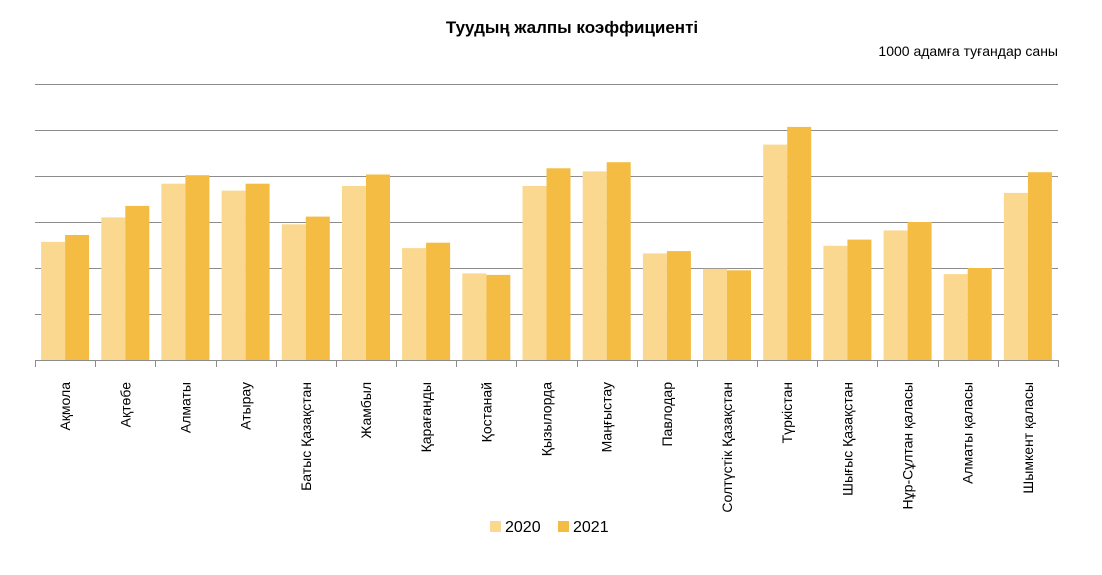 Image resolution: width=1102 pixels, height=575 pixels. I want to click on x-tick-label: Солтүстік Қазақстан, so click(727, 447).